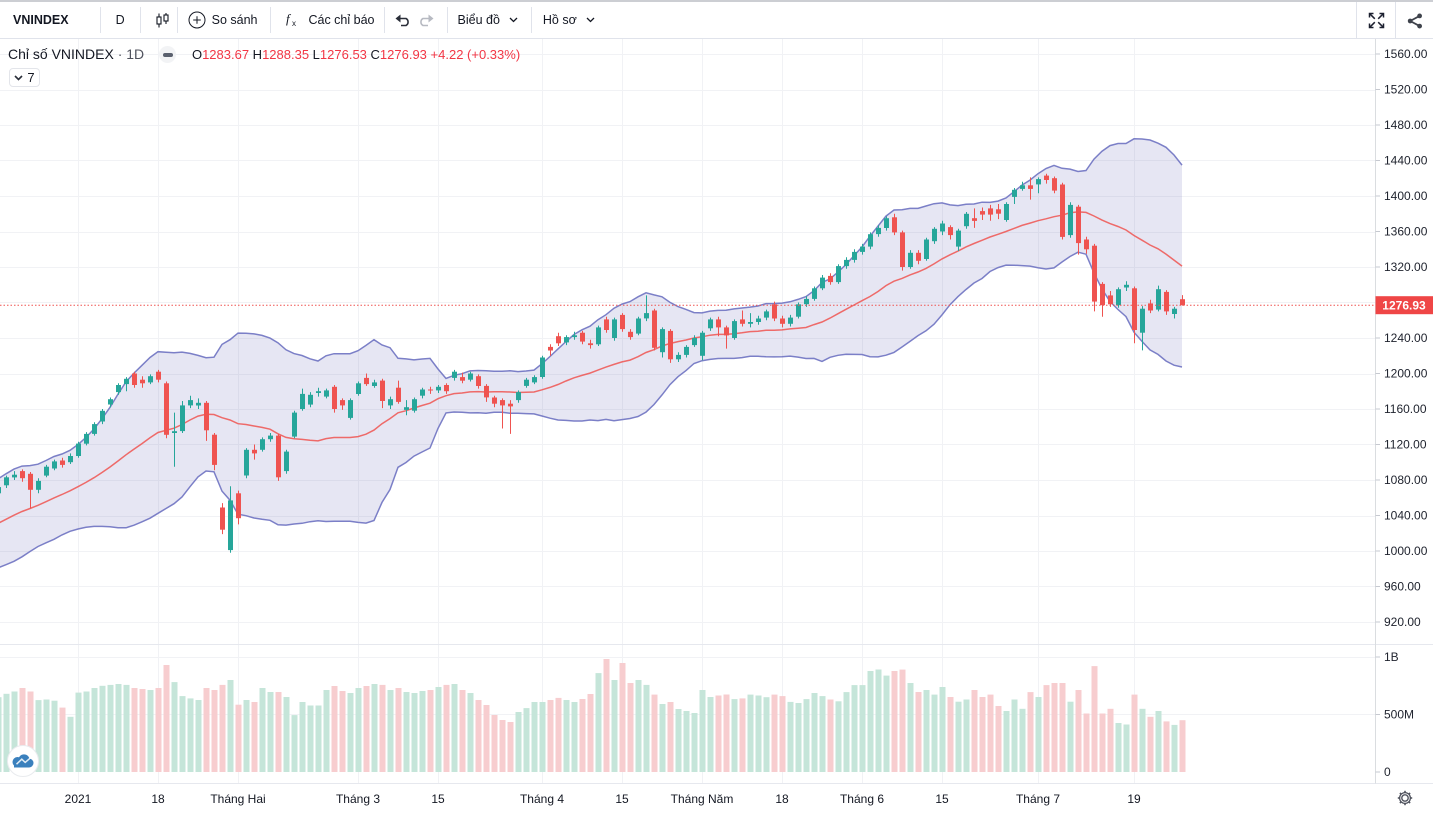 The width and height of the screenshot is (1433, 816). Describe the element at coordinates (1405, 409) in the screenshot. I see `svg-text: 1160.00` at that location.